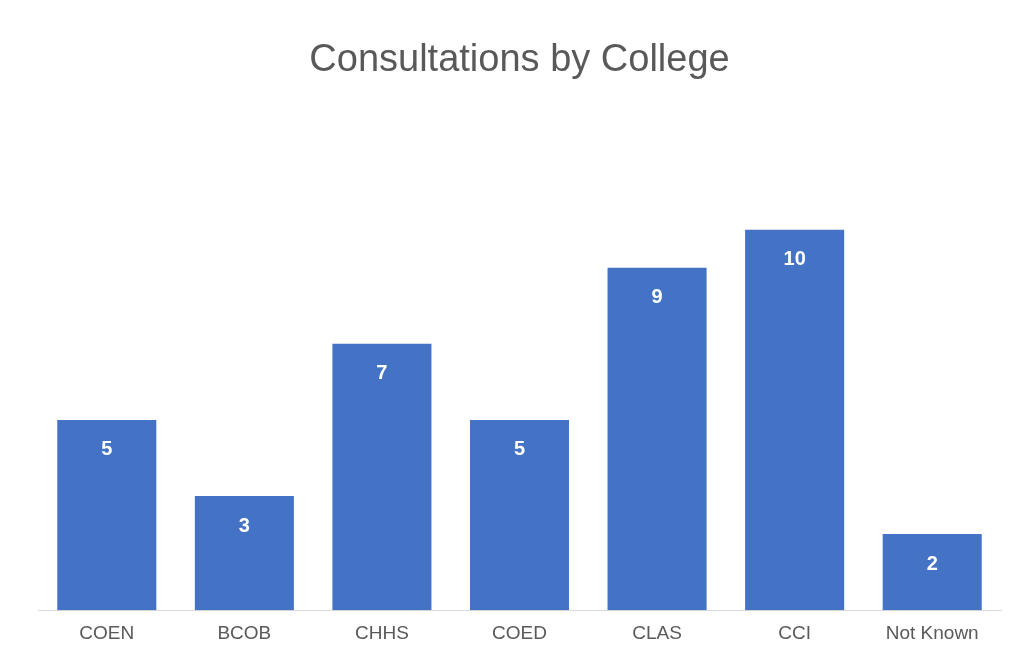 The height and width of the screenshot is (667, 1011). What do you see at coordinates (657, 632) in the screenshot?
I see `x-tick-label: CLAS` at bounding box center [657, 632].